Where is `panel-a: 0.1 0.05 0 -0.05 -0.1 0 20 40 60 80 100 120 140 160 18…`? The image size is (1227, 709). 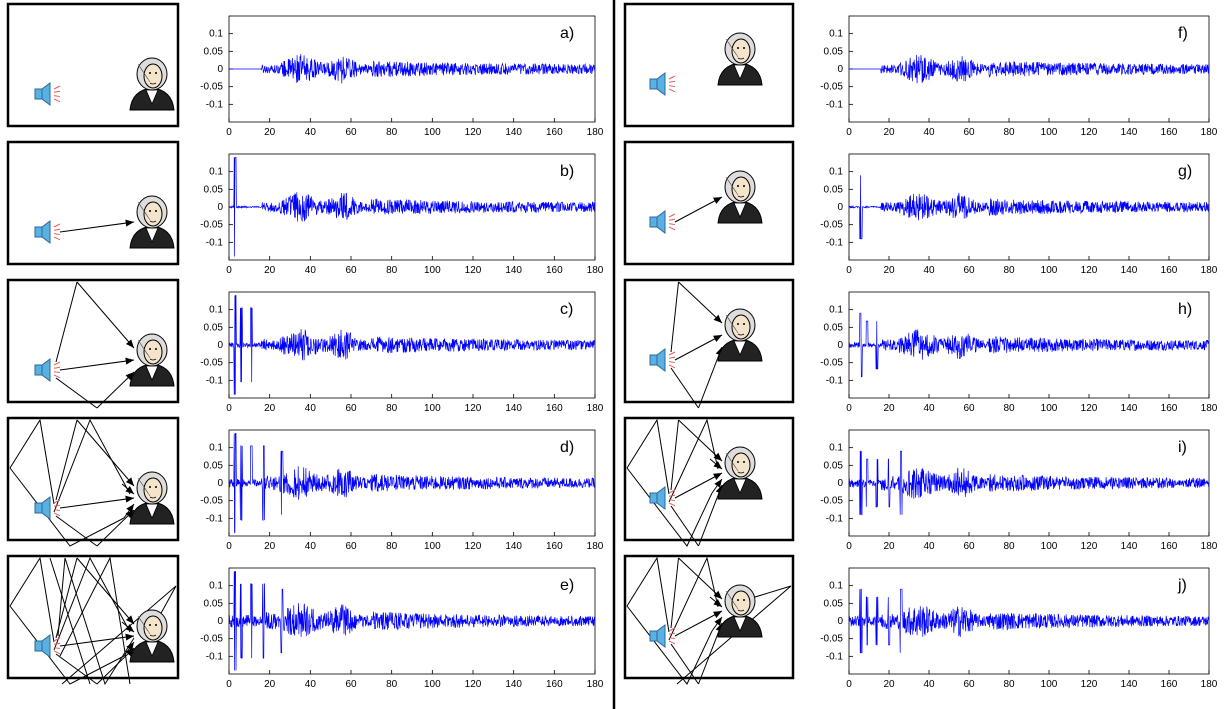 panel-a: 0.1 0.05 0 -0.05 -0.1 0 20 40 60 80 100 120 140 160 18… is located at coordinates (305, 70).